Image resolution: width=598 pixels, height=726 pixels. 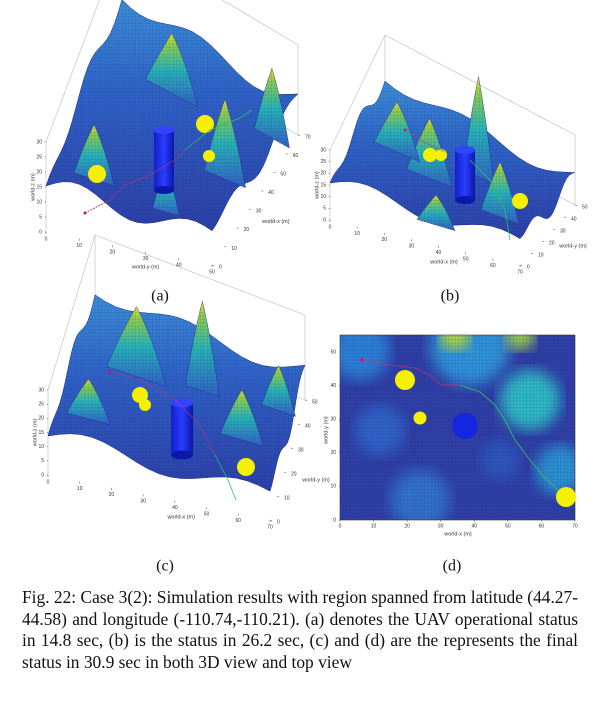 I want to click on plot-frame, so click(x=457, y=427).